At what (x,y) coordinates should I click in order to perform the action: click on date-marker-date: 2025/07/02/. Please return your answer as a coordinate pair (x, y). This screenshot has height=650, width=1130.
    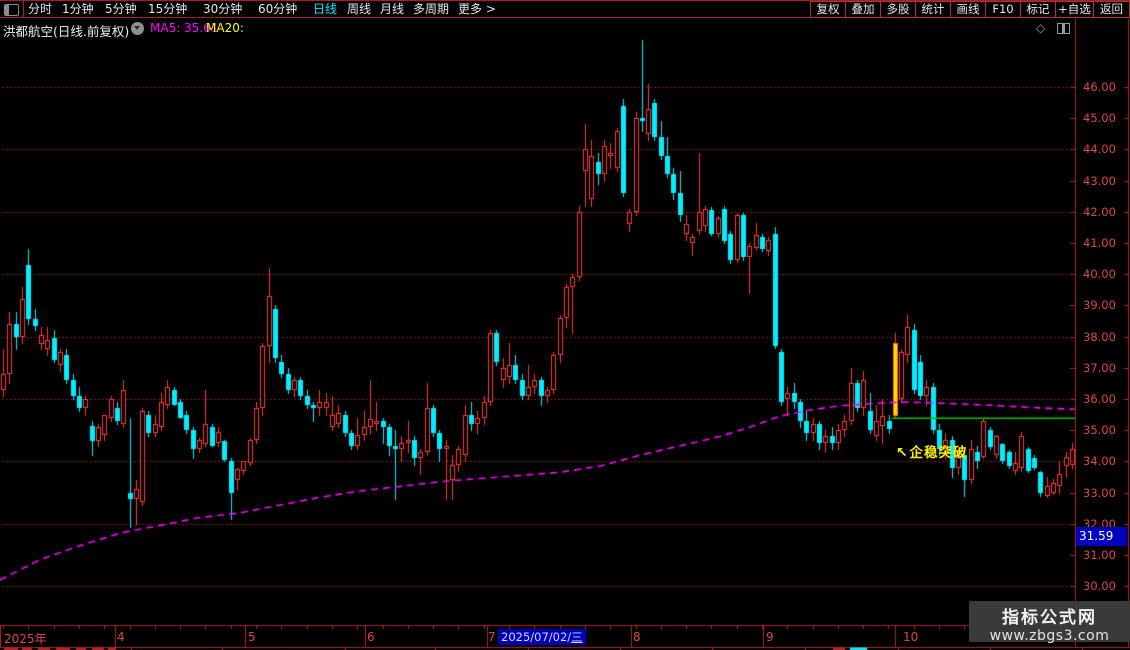
    Looking at the image, I should click on (536, 637).